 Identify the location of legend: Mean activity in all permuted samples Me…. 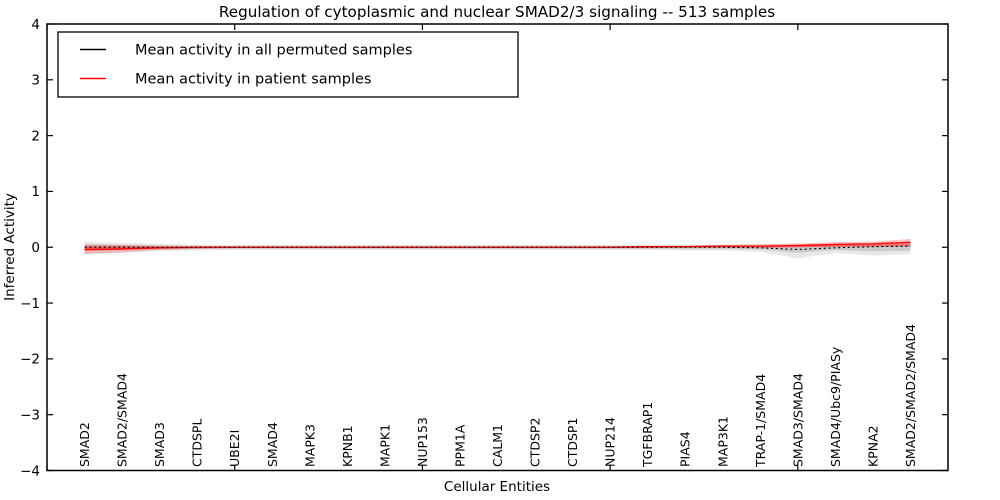
(288, 64).